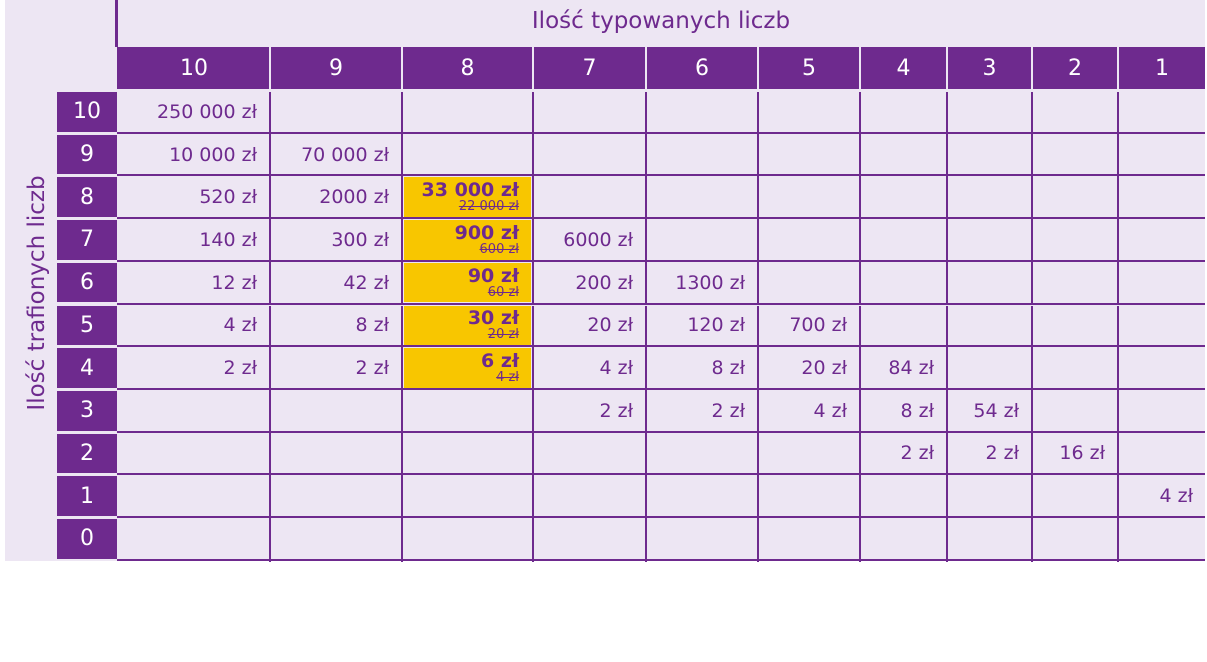 The width and height of the screenshot is (1207, 662). What do you see at coordinates (37, 293) in the screenshot?
I see `row-title: Ilość trafionych liczb` at bounding box center [37, 293].